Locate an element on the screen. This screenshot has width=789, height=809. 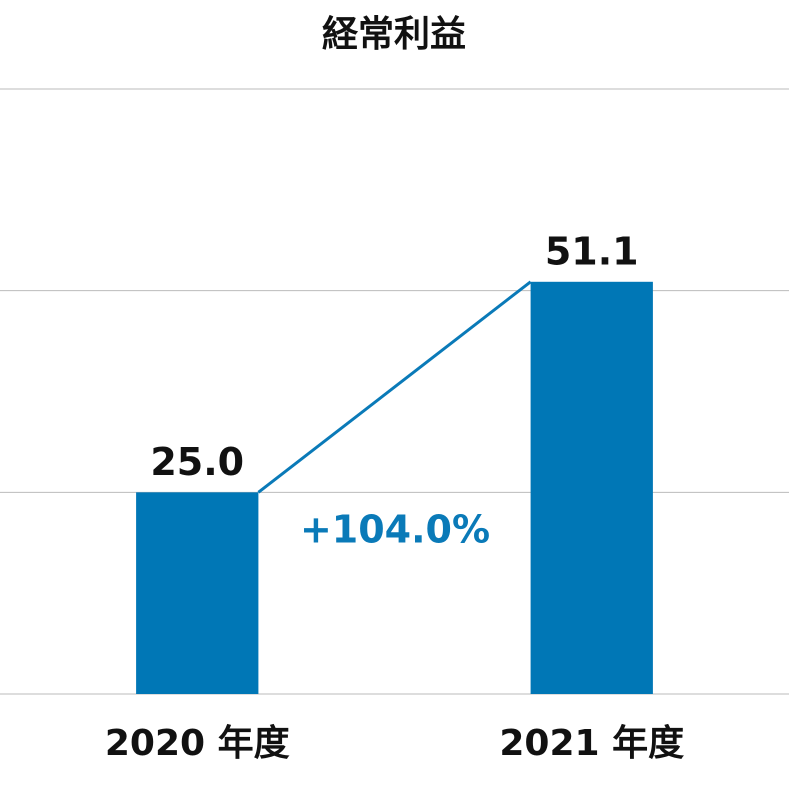
value-label: 51.1 is located at coordinates (592, 251).